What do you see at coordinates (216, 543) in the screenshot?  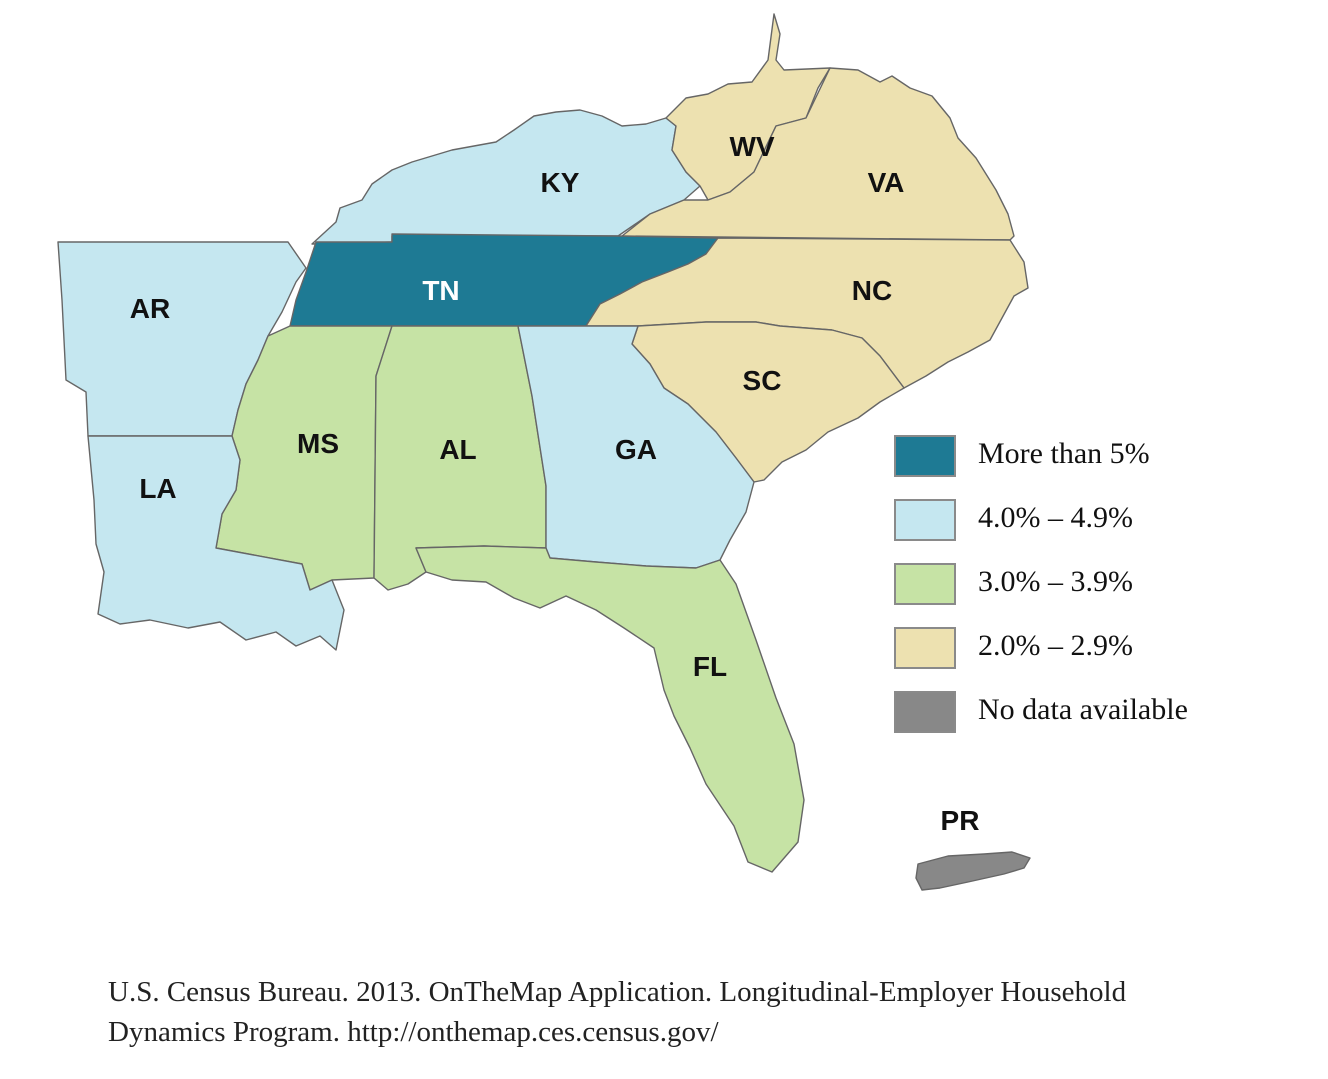 I see `state-la` at bounding box center [216, 543].